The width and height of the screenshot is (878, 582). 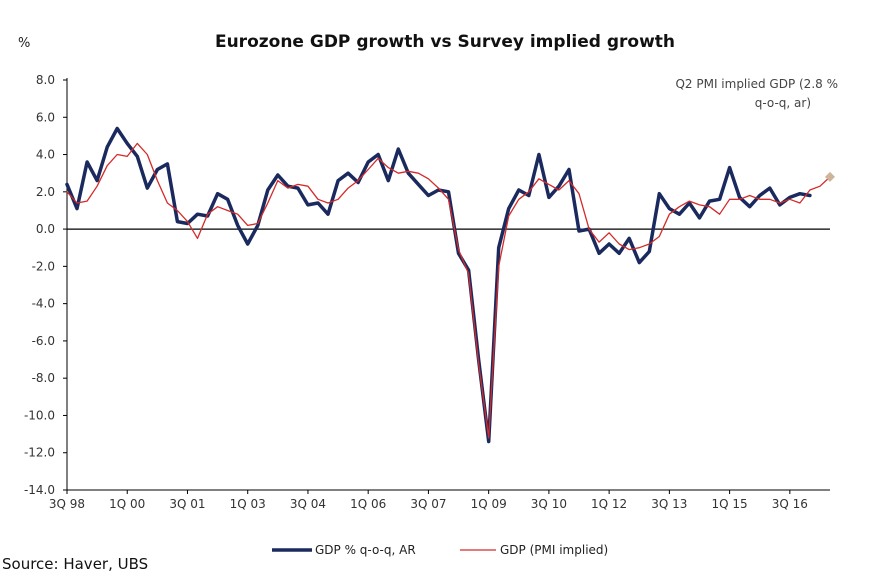 I want to click on x-tick-label: 3Q 07, so click(x=428, y=504).